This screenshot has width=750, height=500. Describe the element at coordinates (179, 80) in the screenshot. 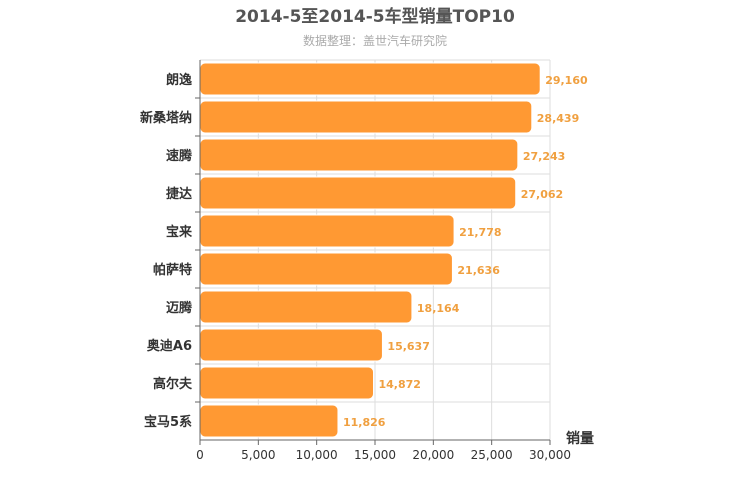

I see `y-category-label: 朗逸` at that location.